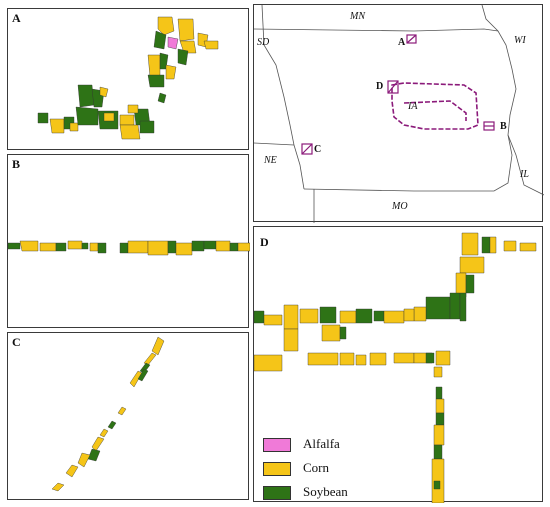 The image size is (550, 507). I want to click on legend-swatch-soybean, so click(277, 493).